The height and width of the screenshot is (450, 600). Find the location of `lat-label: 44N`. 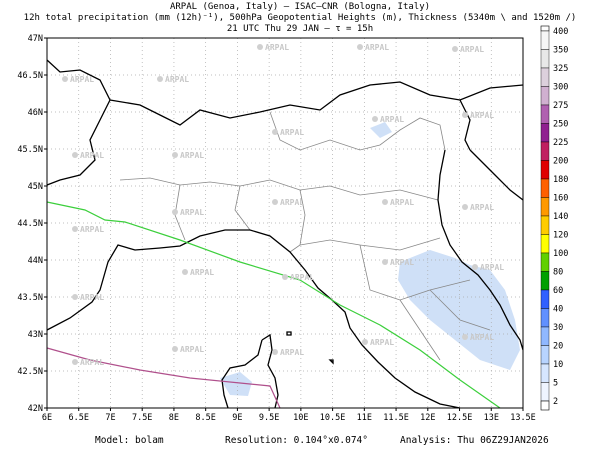

lat-label: 44N is located at coordinates (35, 261).